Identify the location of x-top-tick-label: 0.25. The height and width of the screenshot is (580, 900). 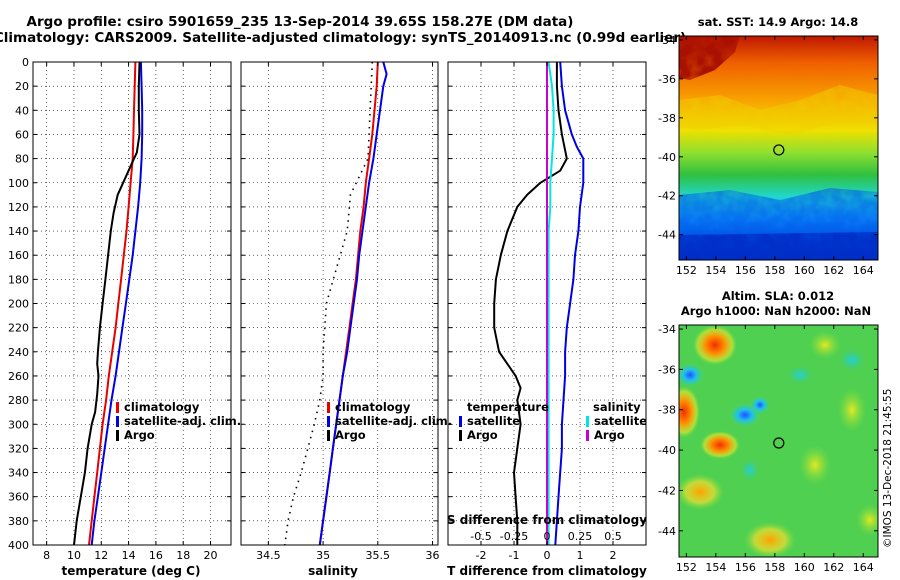
(580, 536).